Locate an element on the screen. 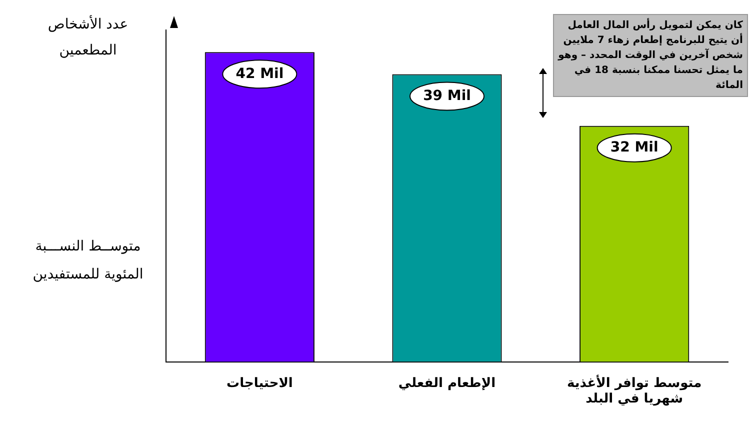 The height and width of the screenshot is (429, 756). annotation: كان يمكن لتمويل رأس المال العامل أن يتيح للبرنامج إطعام زهاء 7 ملايين شخص آخرين في الوقت المحدد – وهو ما يمثل تحسنا ممكنا بنسبة 18 في المائة is located at coordinates (650, 55).